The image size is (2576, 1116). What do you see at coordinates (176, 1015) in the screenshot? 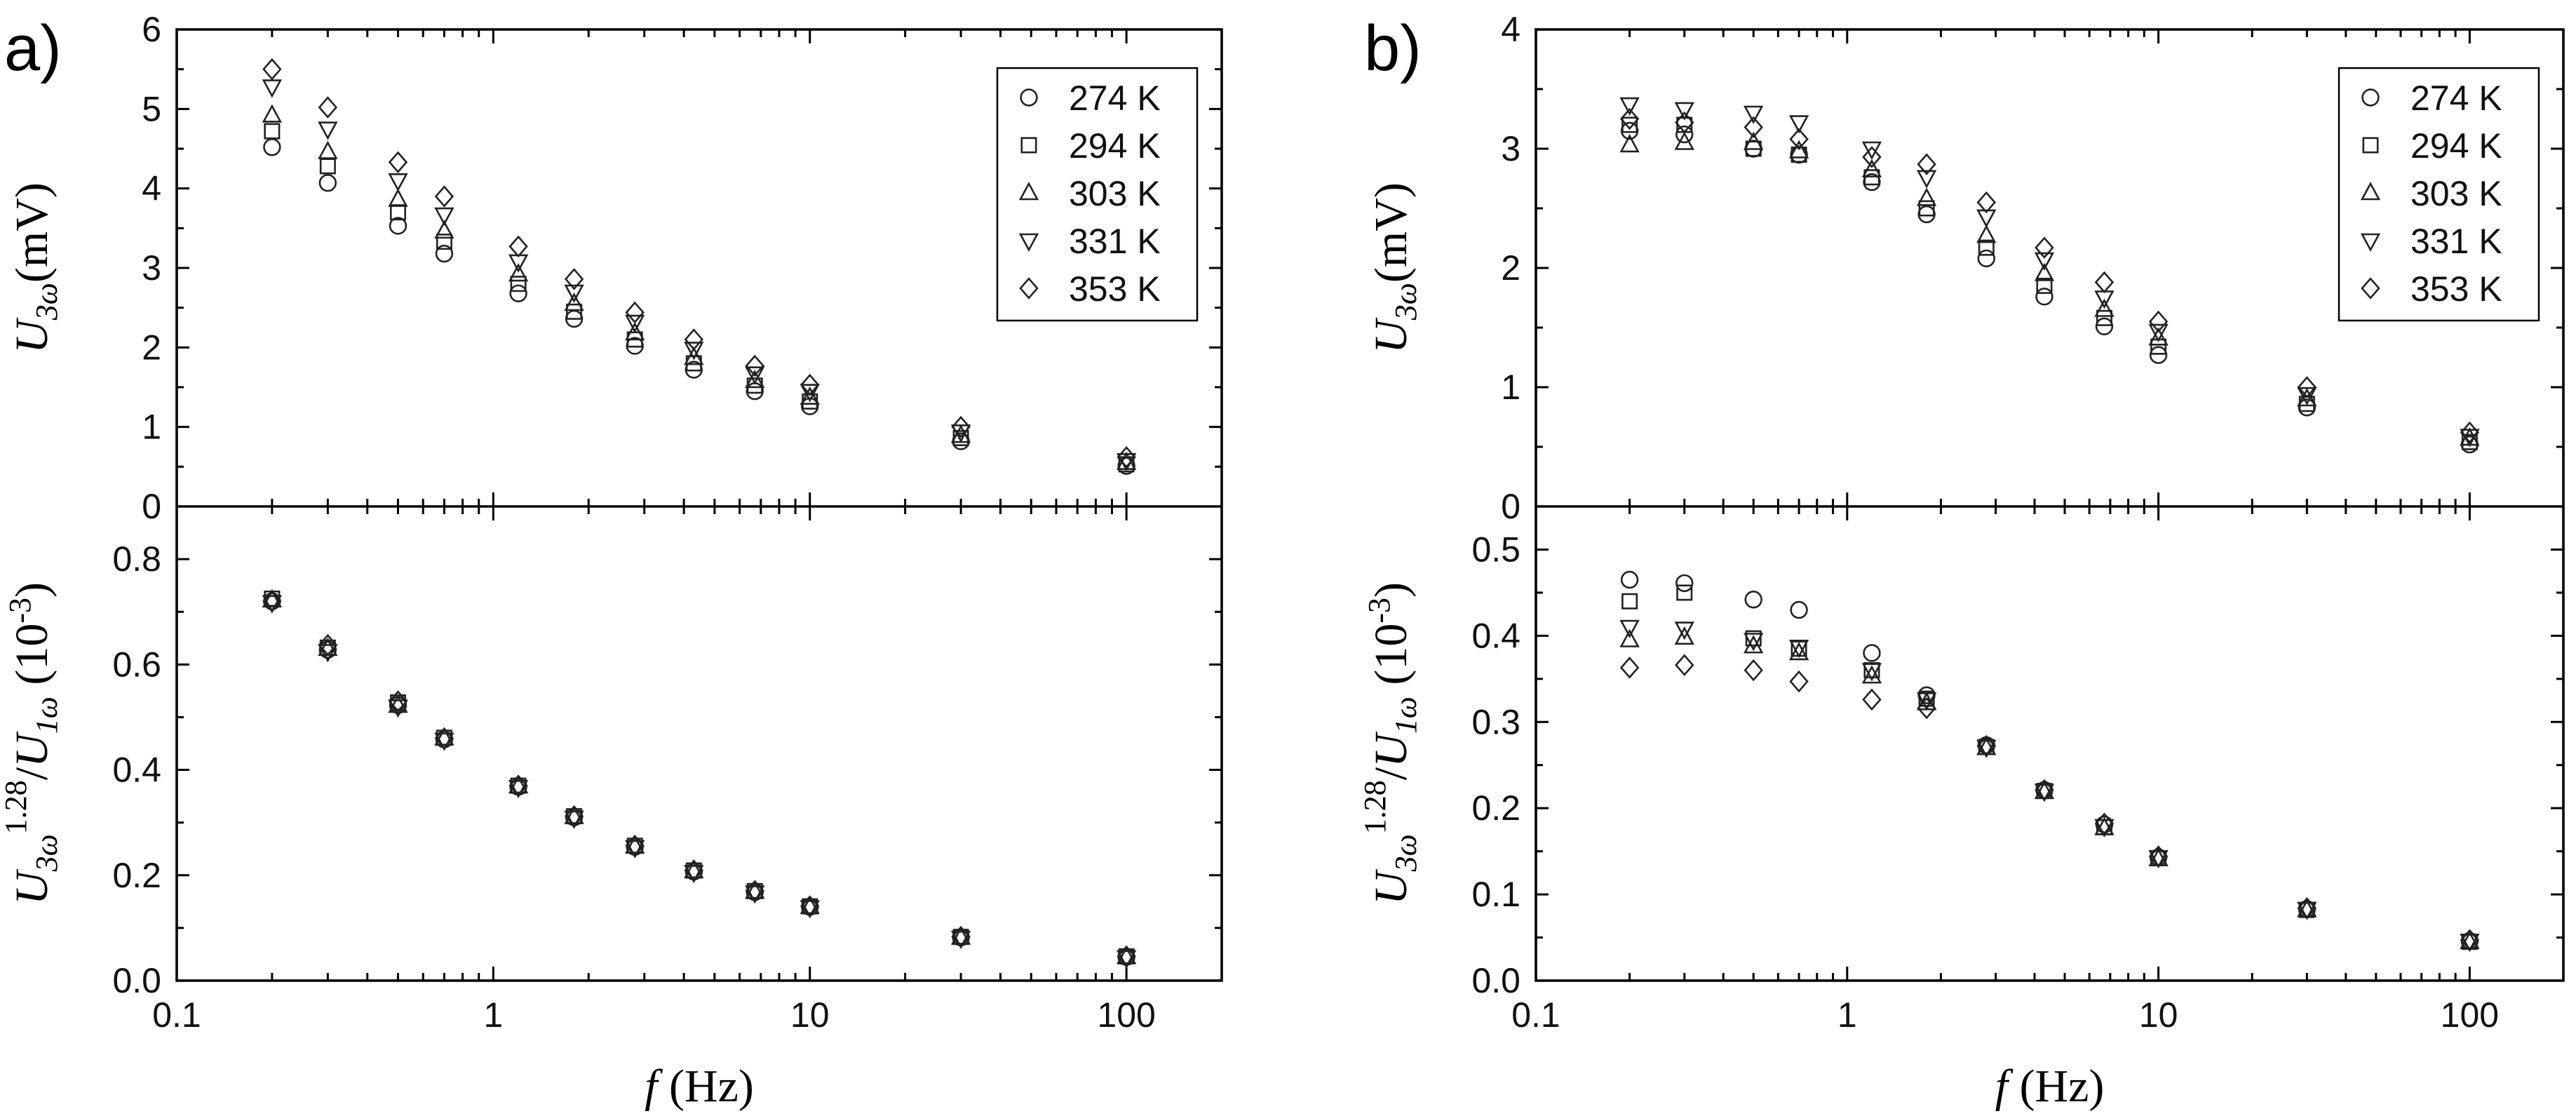
I see `x-tick-label: 0.1` at bounding box center [176, 1015].